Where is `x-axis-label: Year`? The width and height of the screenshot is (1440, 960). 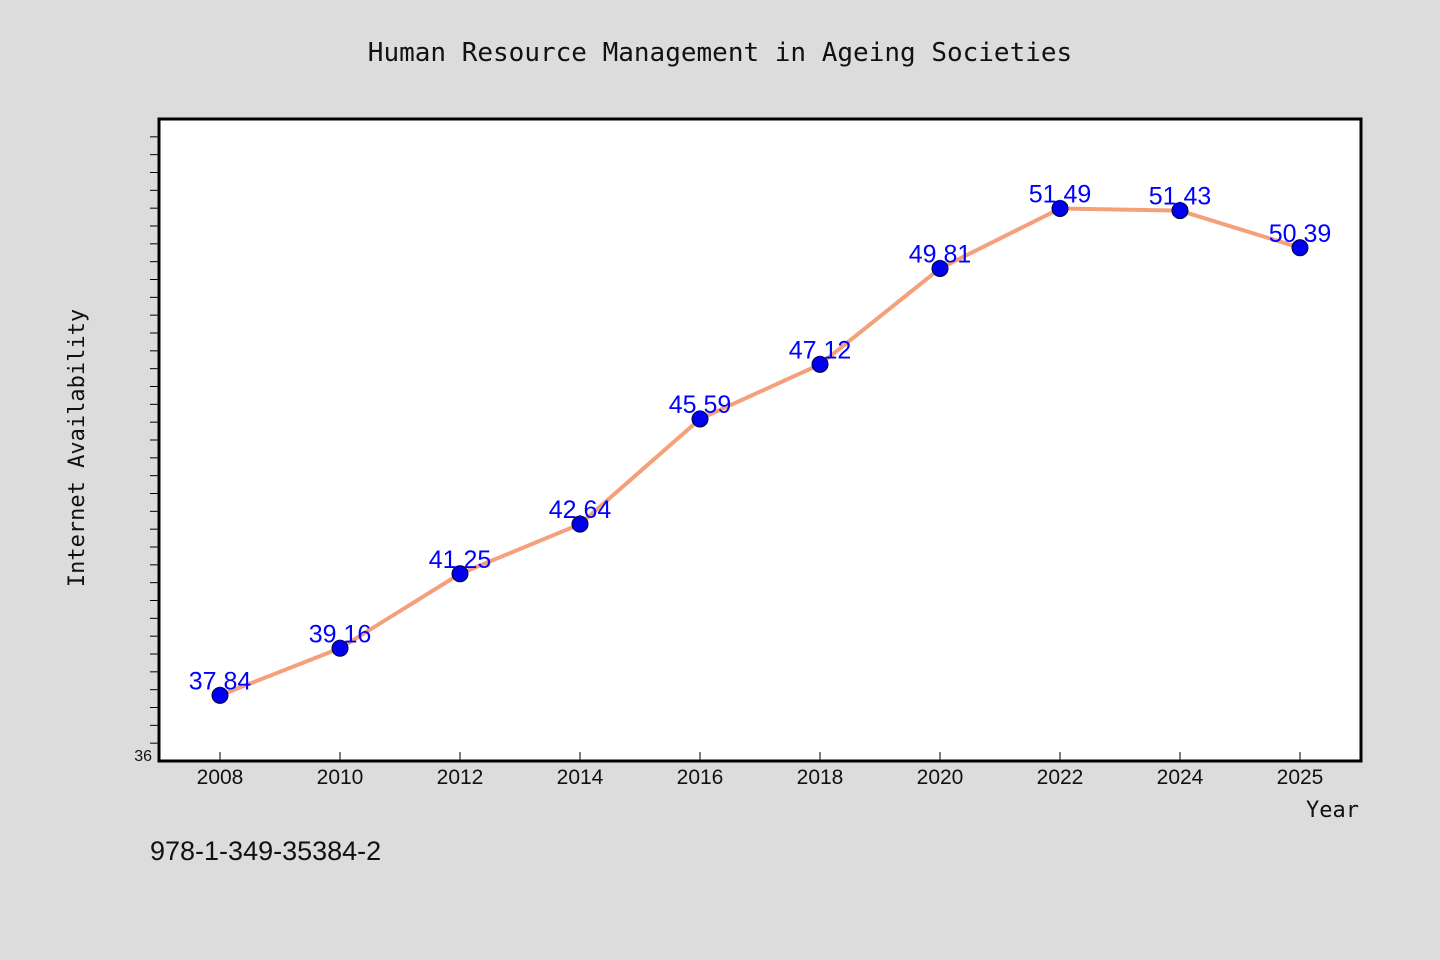 x-axis-label: Year is located at coordinates (1332, 810).